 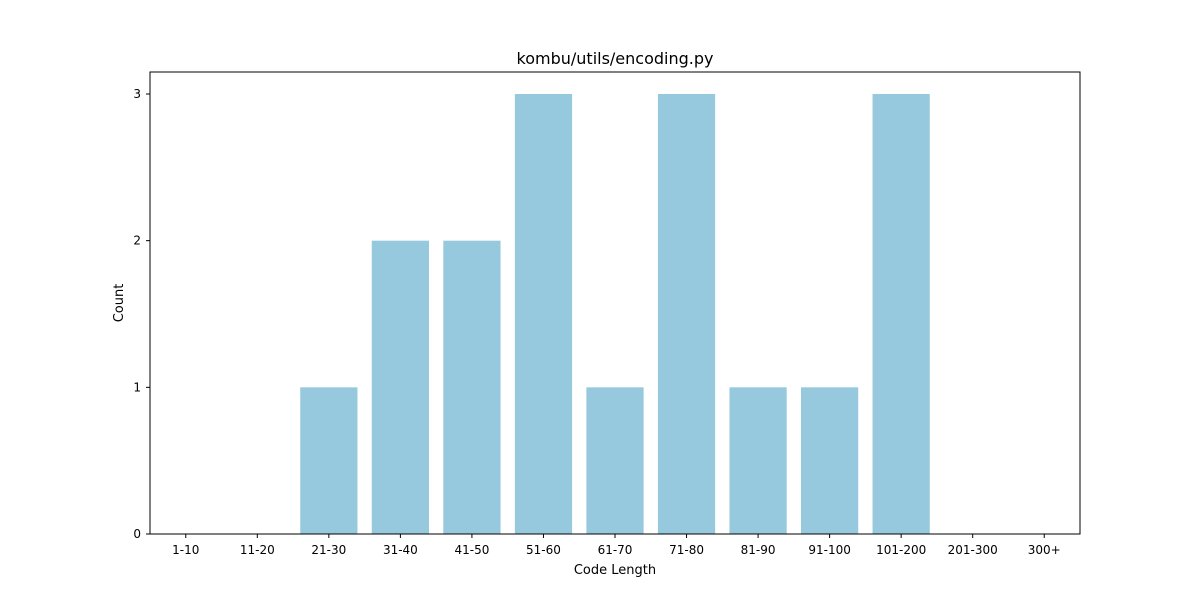 What do you see at coordinates (185, 550) in the screenshot?
I see `x-tick-label: 1-10` at bounding box center [185, 550].